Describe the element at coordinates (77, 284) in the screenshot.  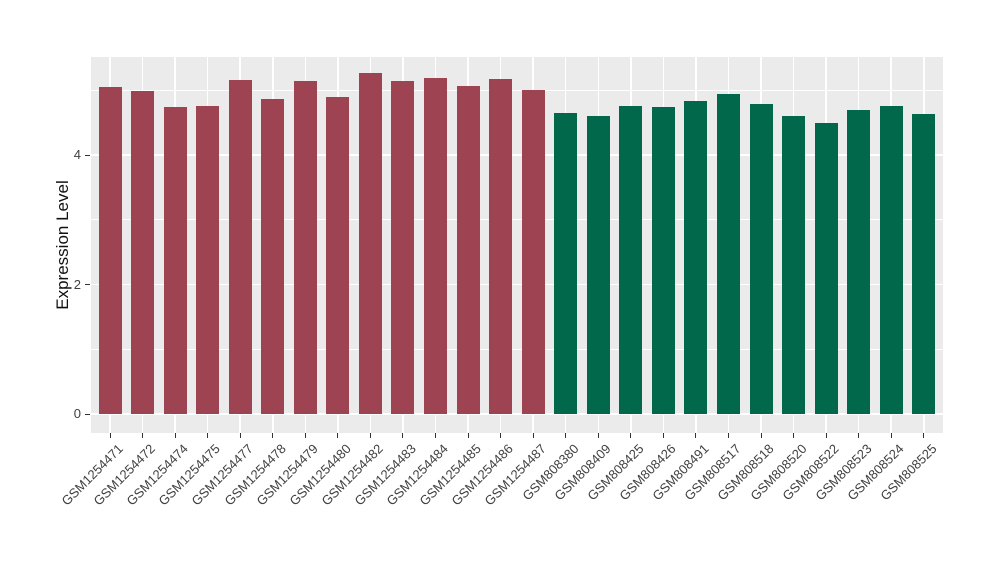
I see `y-tick-label: 2` at that location.